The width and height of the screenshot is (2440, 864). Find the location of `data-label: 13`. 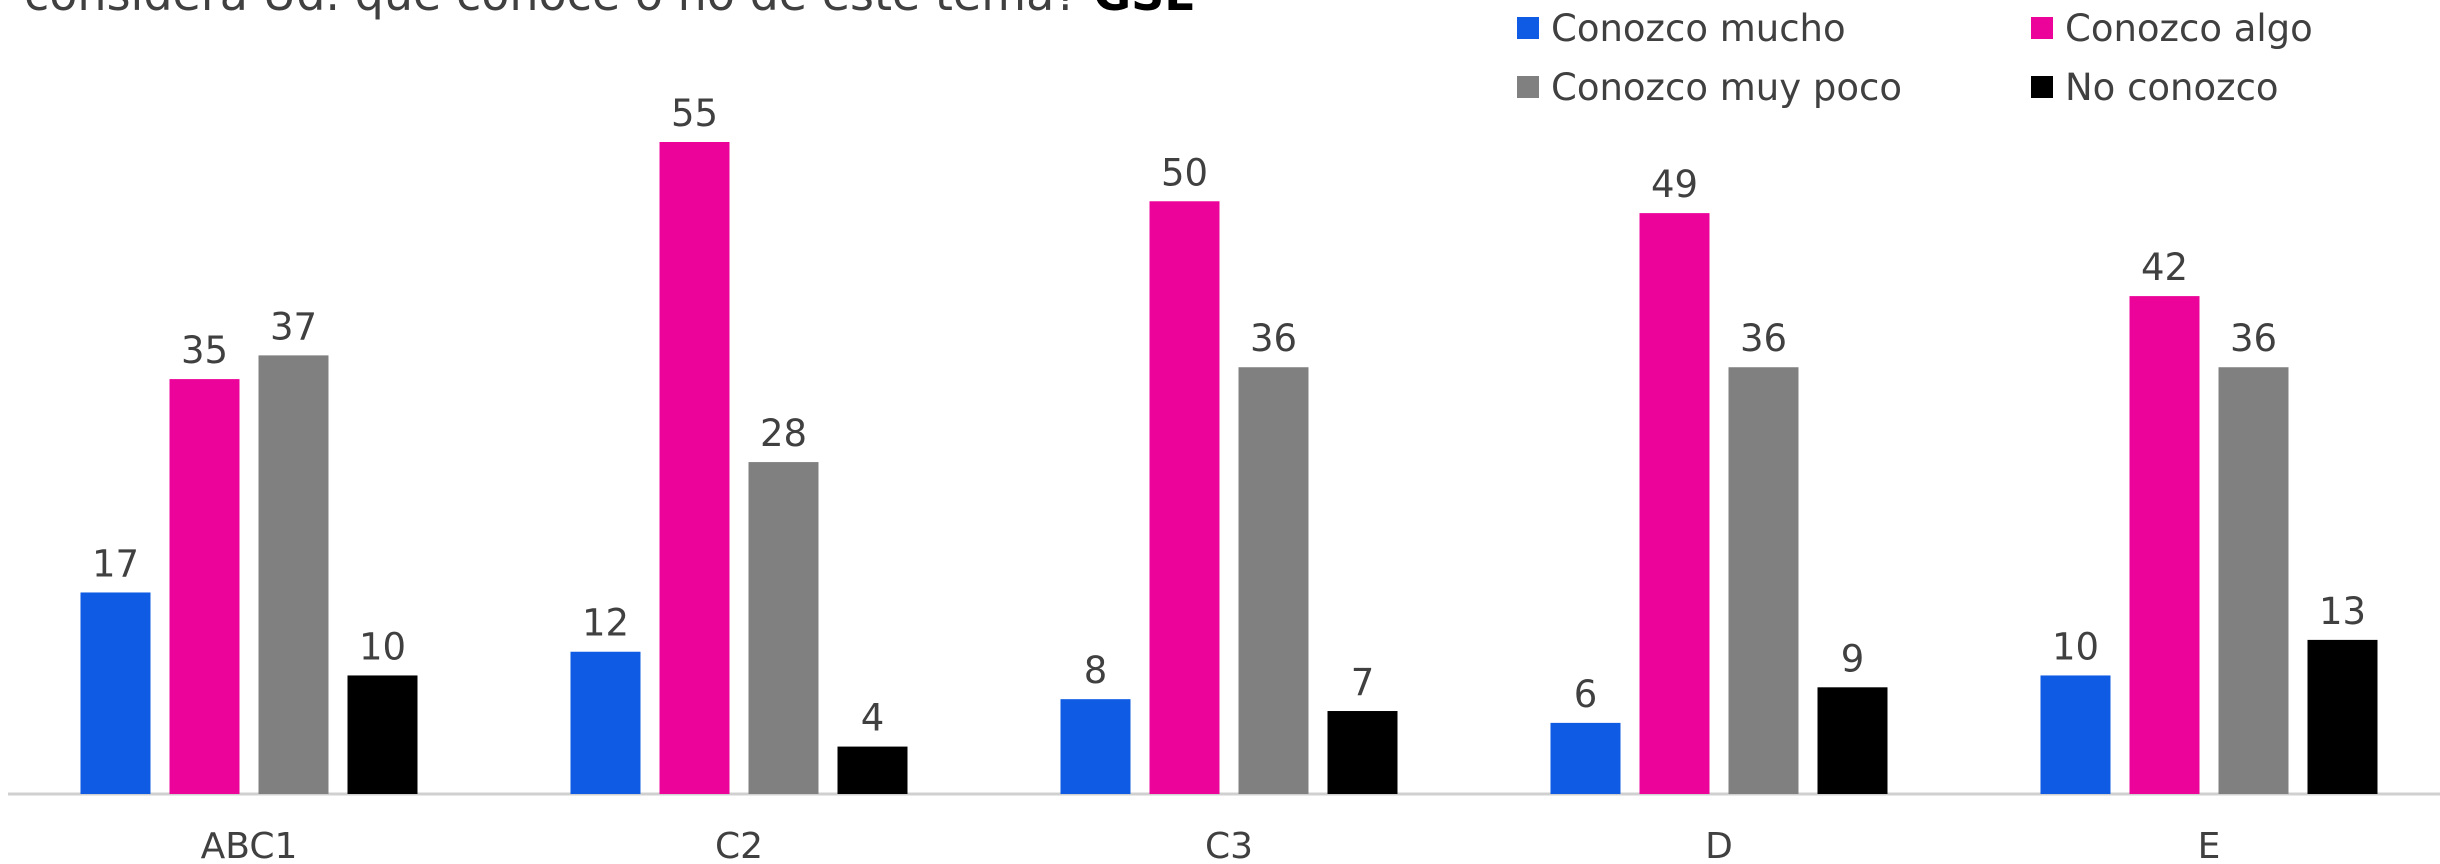

data-label: 13 is located at coordinates (2342, 611).